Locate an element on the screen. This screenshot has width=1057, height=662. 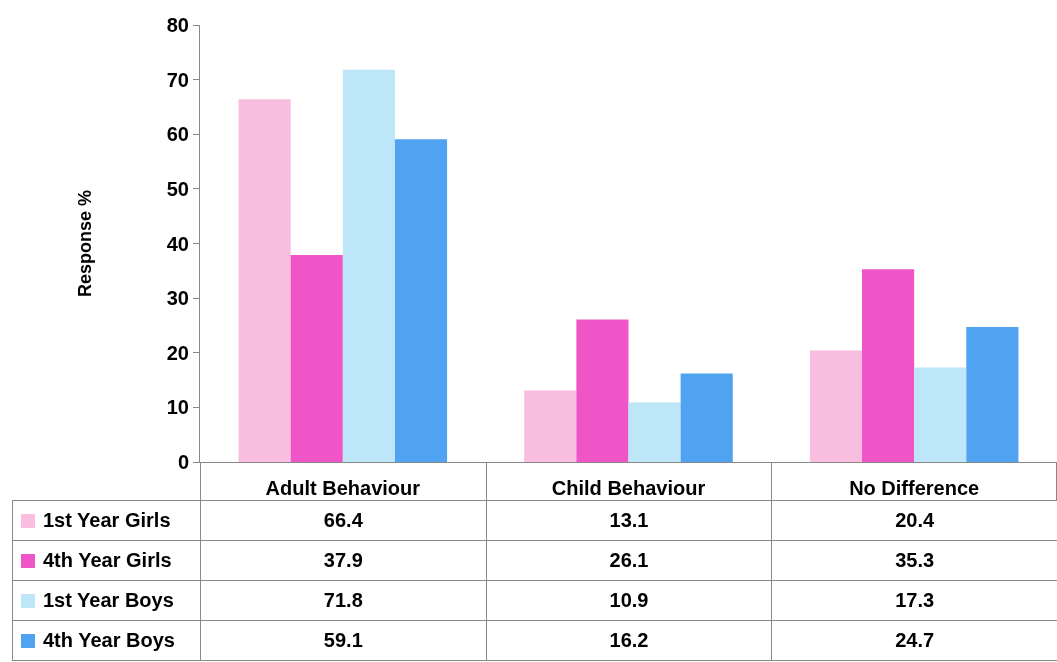
y-tick-label: 80 is located at coordinates (177, 25).